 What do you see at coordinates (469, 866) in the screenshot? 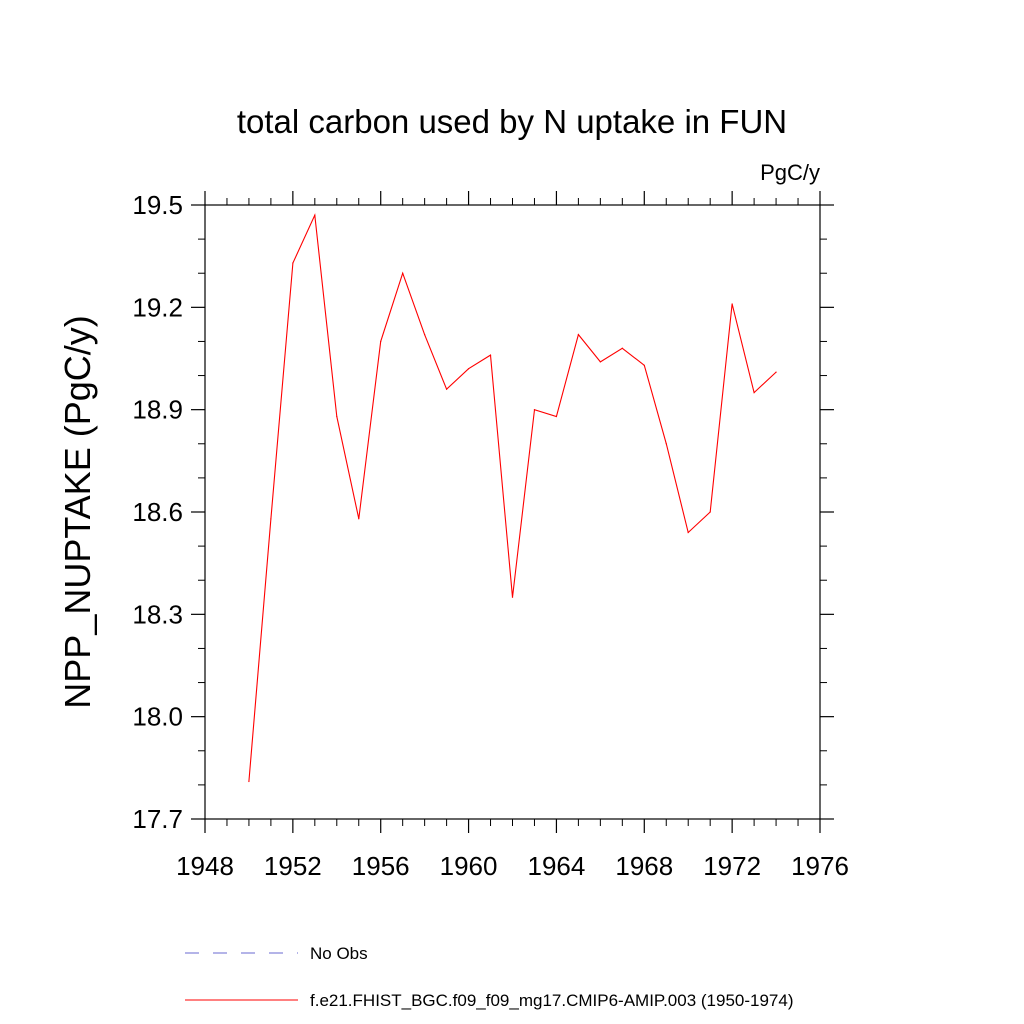
I see `x-tick-label: 1960` at bounding box center [469, 866].